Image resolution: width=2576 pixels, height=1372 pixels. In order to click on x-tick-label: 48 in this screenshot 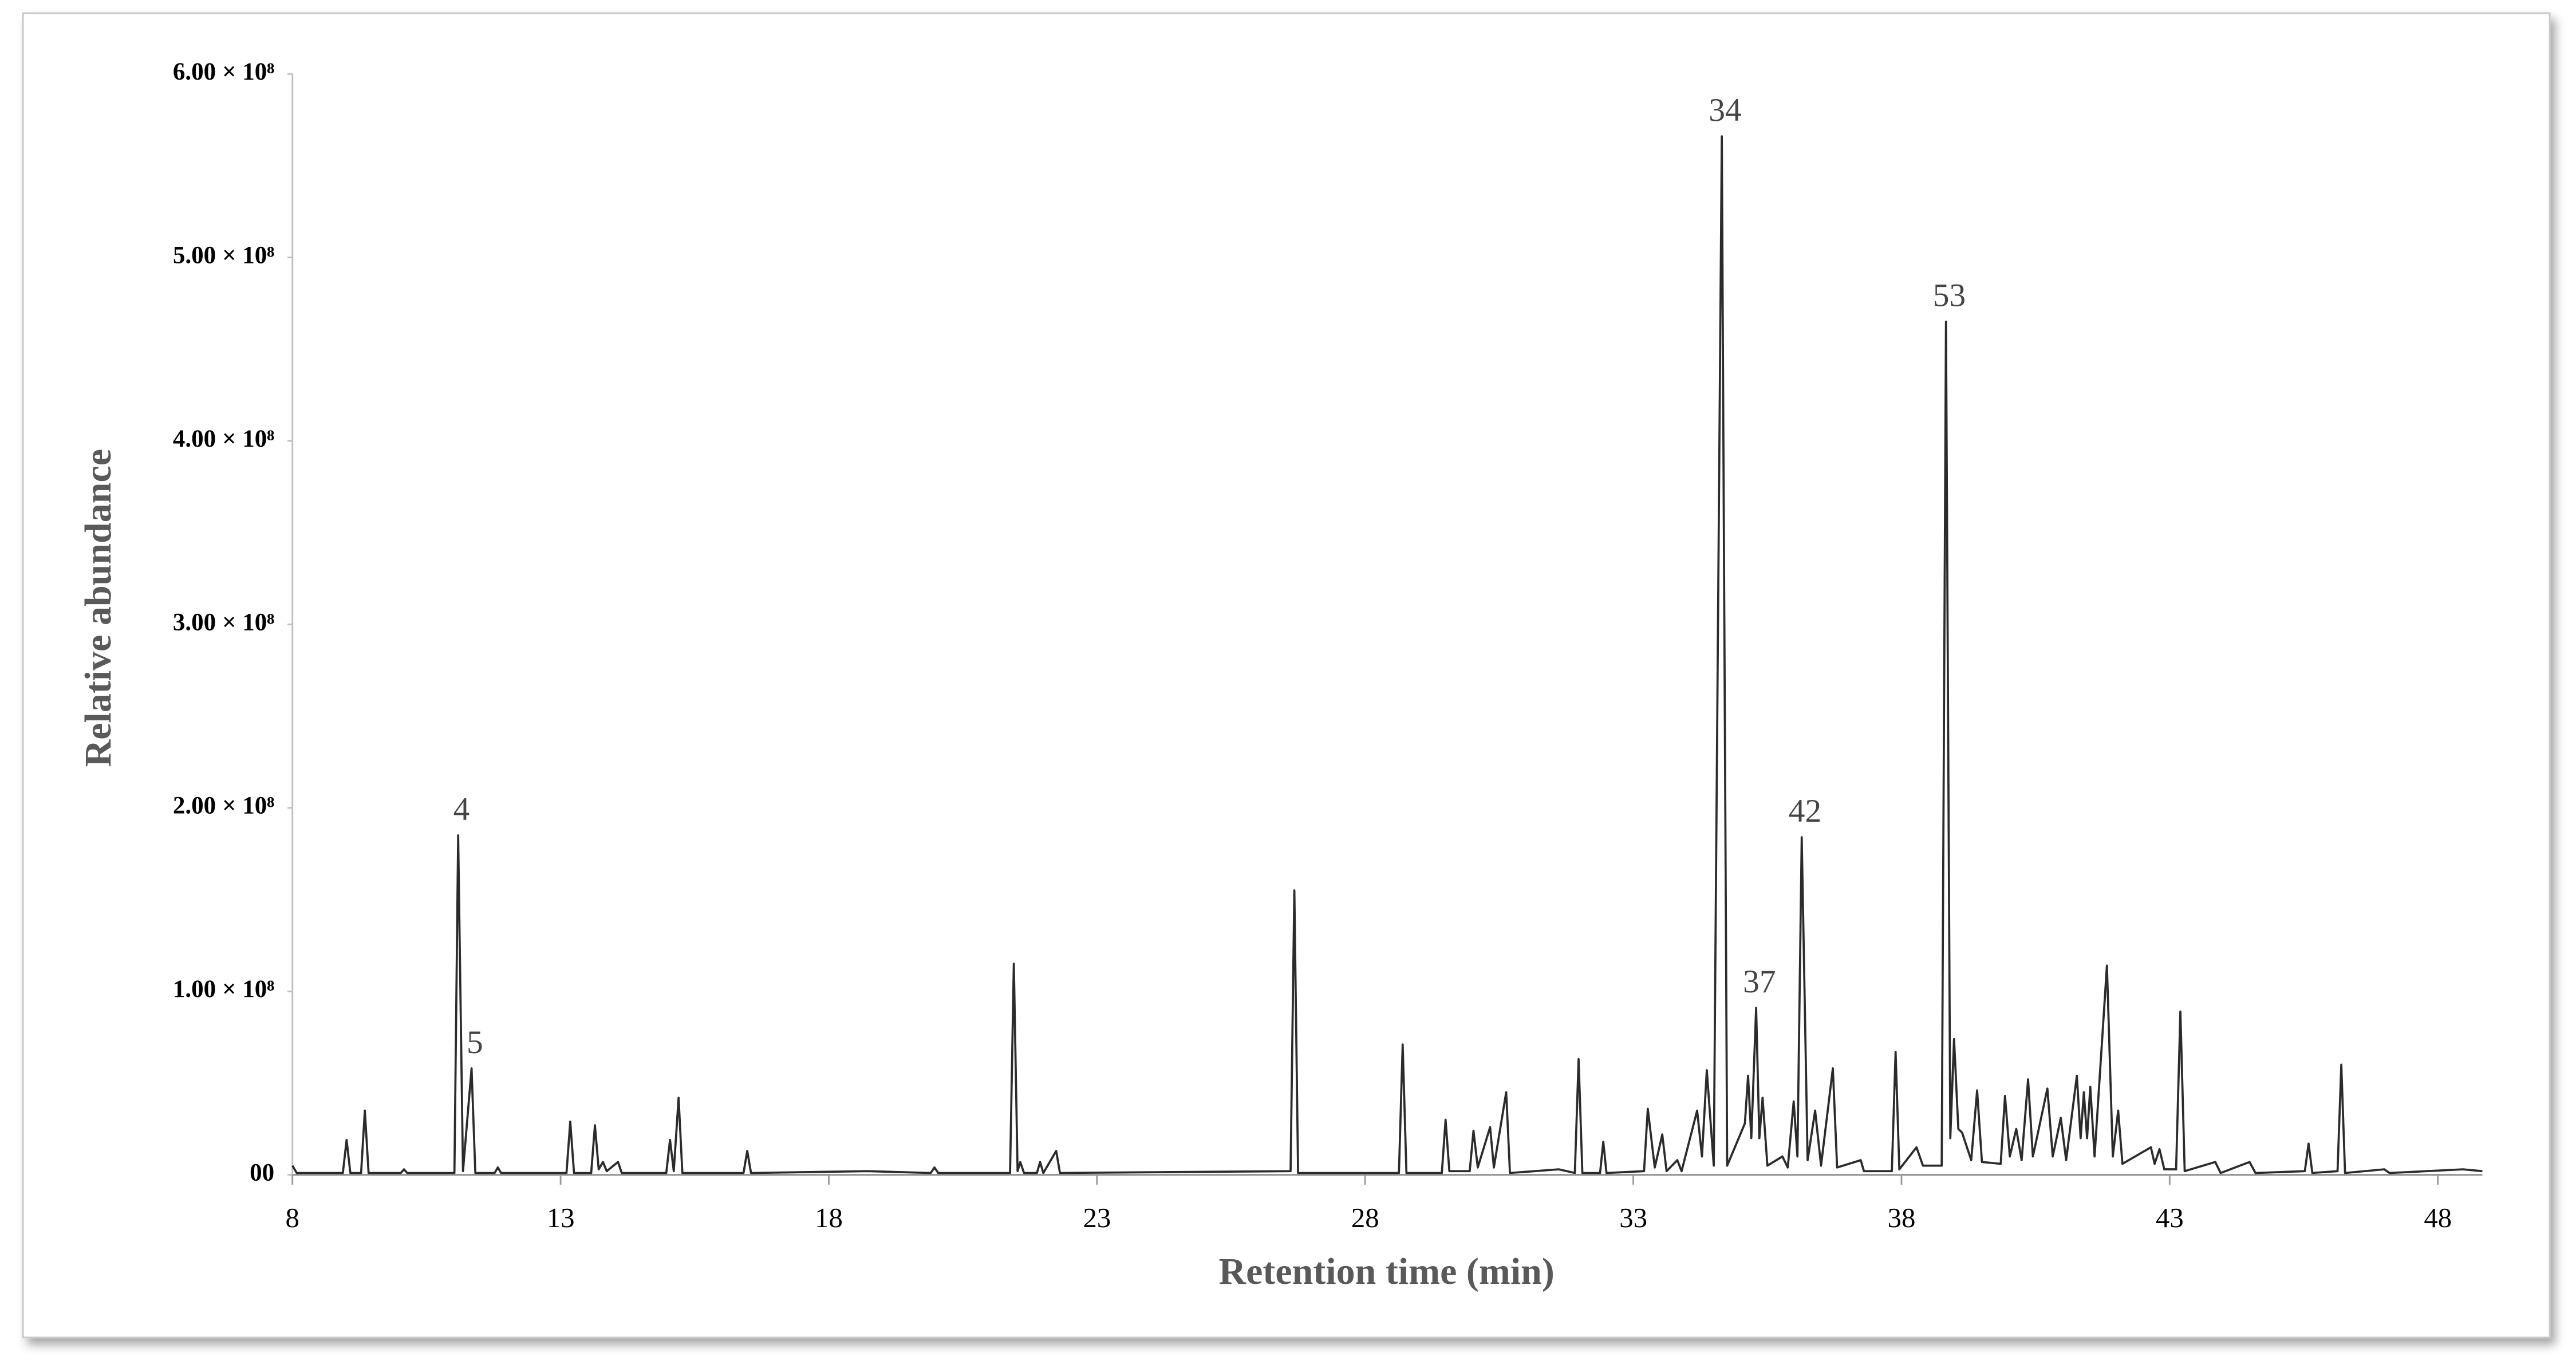, I will do `click(2438, 1218)`.